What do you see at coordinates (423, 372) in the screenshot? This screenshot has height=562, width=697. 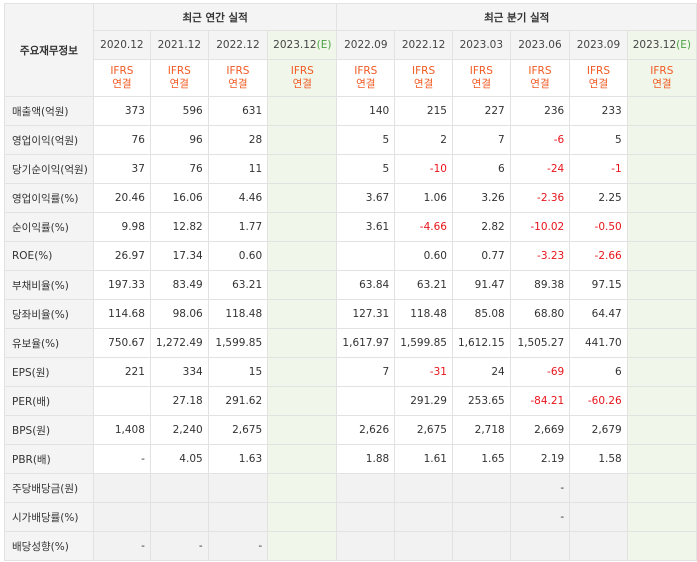 I see `table-cell: -31` at bounding box center [423, 372].